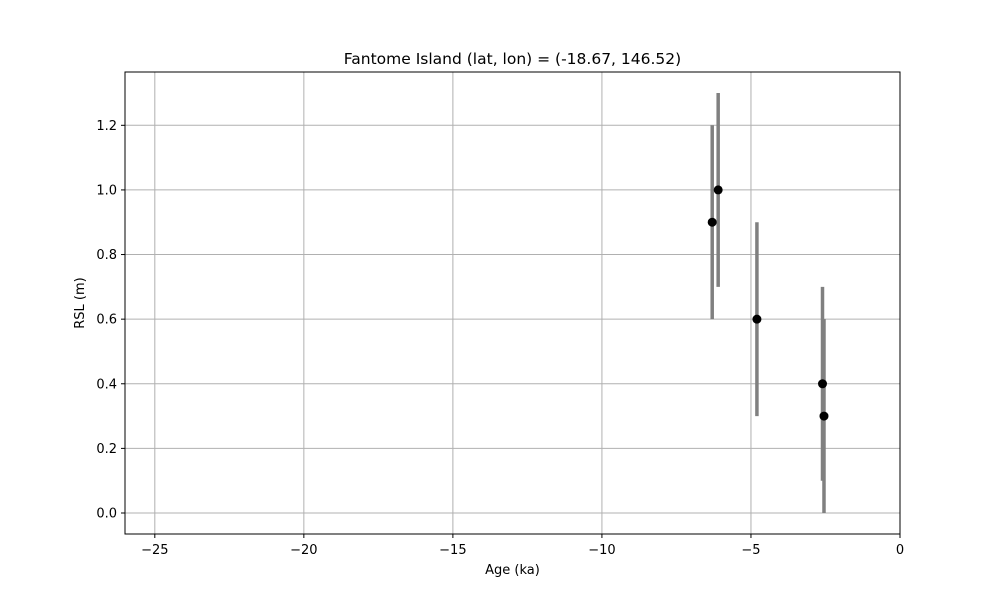 The width and height of the screenshot is (1000, 600). Describe the element at coordinates (768, 303) in the screenshot. I see `data-markers` at that location.